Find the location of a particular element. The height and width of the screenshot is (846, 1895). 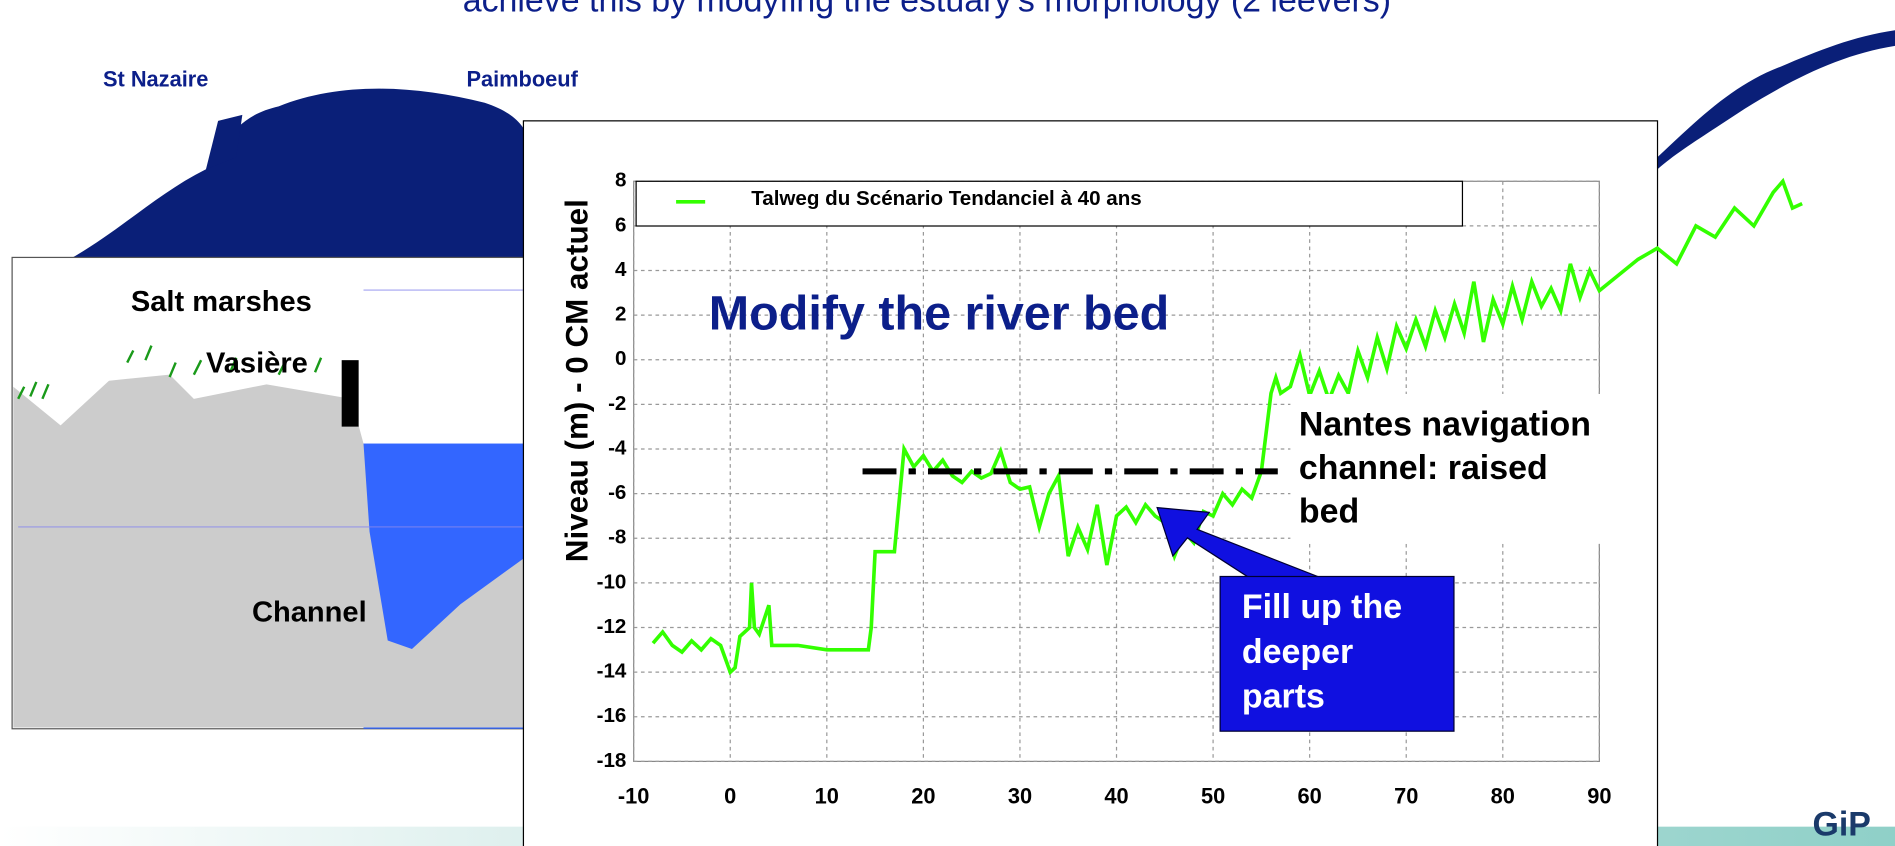

annotation-text: parts is located at coordinates (1283, 697).